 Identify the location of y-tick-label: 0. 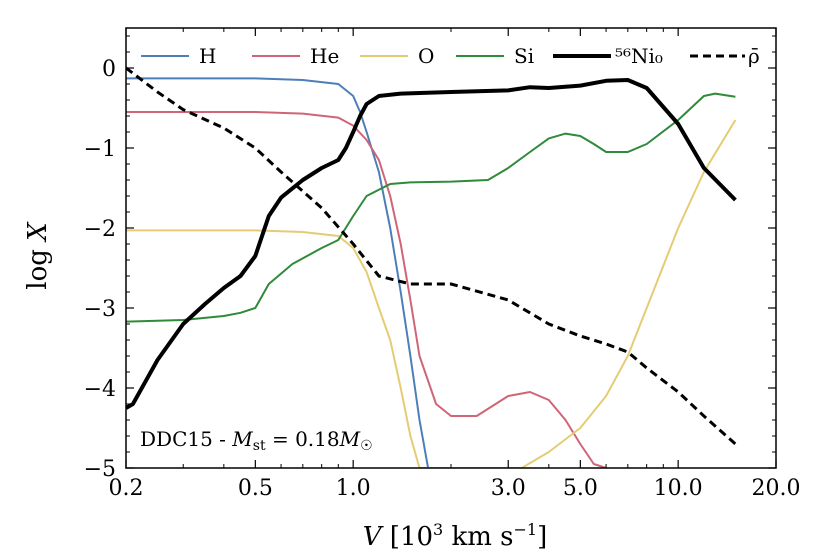
(109, 69).